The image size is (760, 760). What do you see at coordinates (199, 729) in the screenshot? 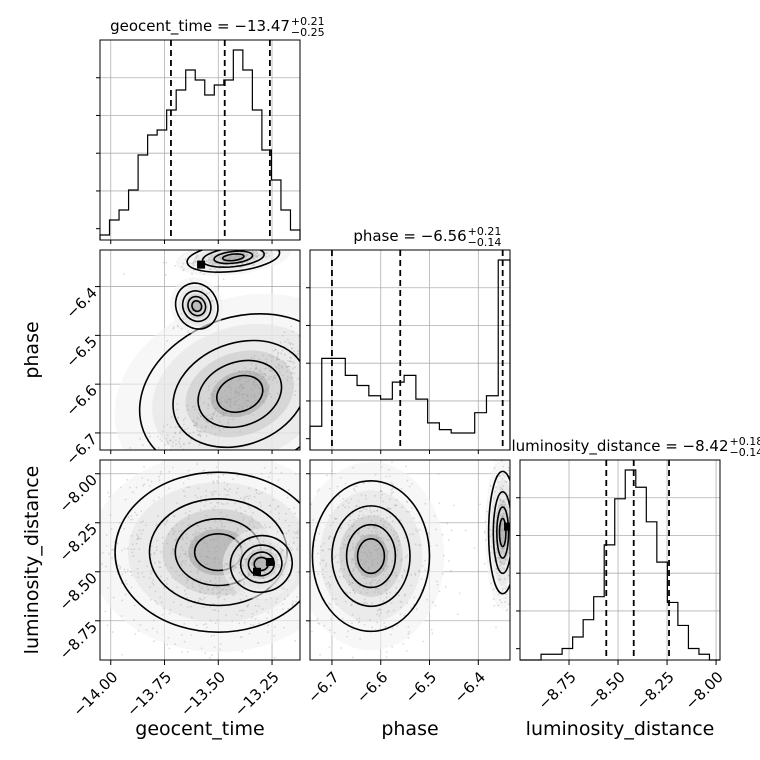
I see `xlabel-geocent_time: geocent_time` at bounding box center [199, 729].